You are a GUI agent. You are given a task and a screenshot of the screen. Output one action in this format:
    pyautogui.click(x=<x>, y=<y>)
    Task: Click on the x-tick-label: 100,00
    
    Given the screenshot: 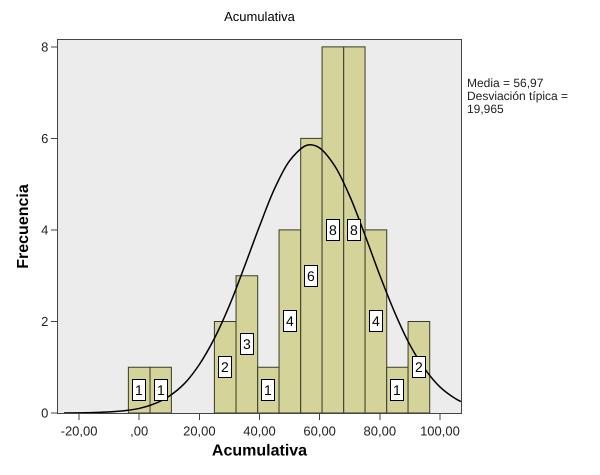 What is the action you would take?
    pyautogui.click(x=440, y=431)
    